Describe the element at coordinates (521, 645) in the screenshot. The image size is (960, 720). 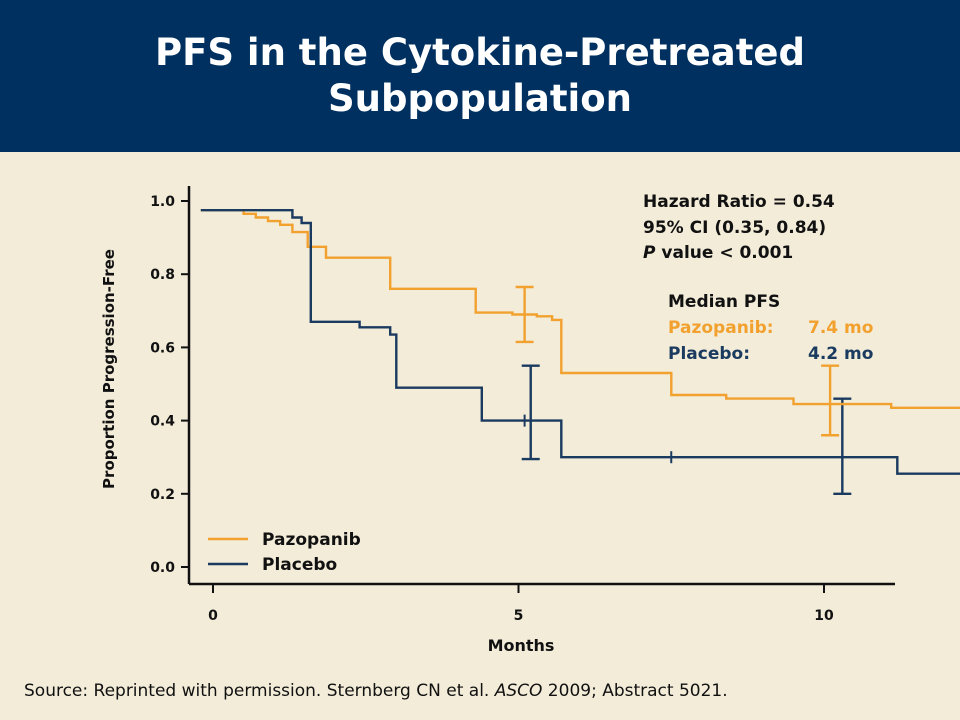
I see `x-axis-label: Months` at that location.